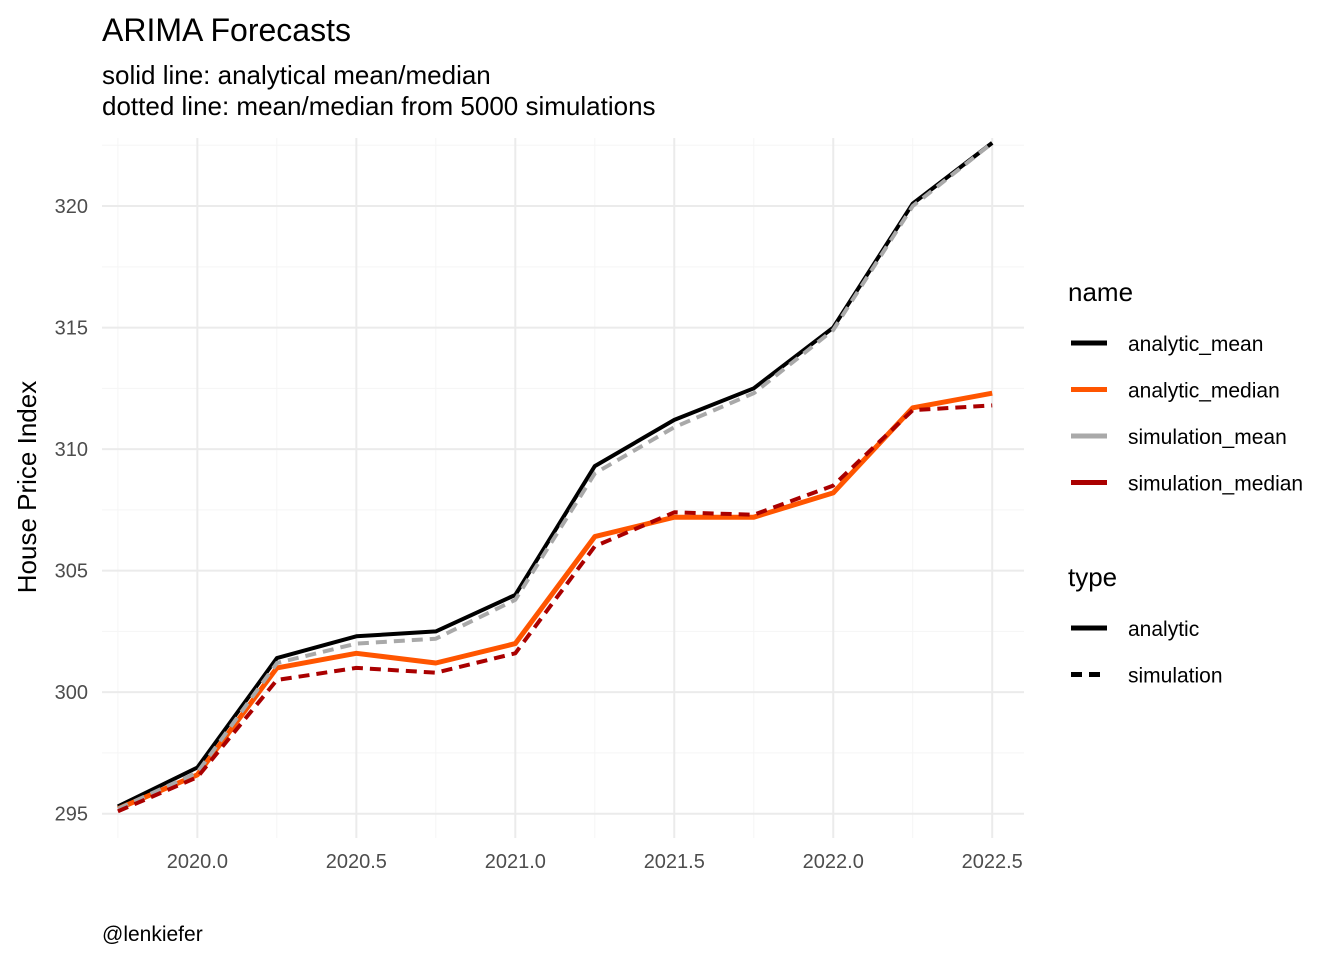 Image resolution: width=1344 pixels, height=960 pixels. What do you see at coordinates (1207, 437) in the screenshot?
I see `legend-label-simulation-mean: simulation_mean` at bounding box center [1207, 437].